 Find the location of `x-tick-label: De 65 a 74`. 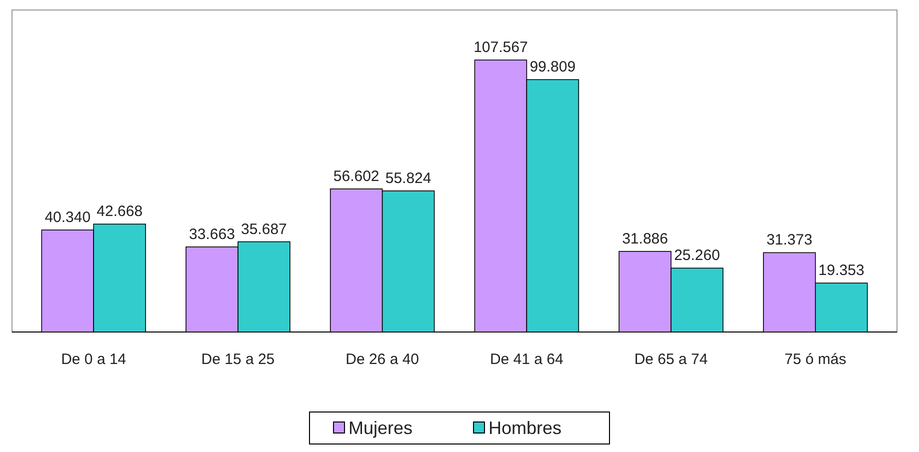

x-tick-label: De 65 a 74 is located at coordinates (671, 359).